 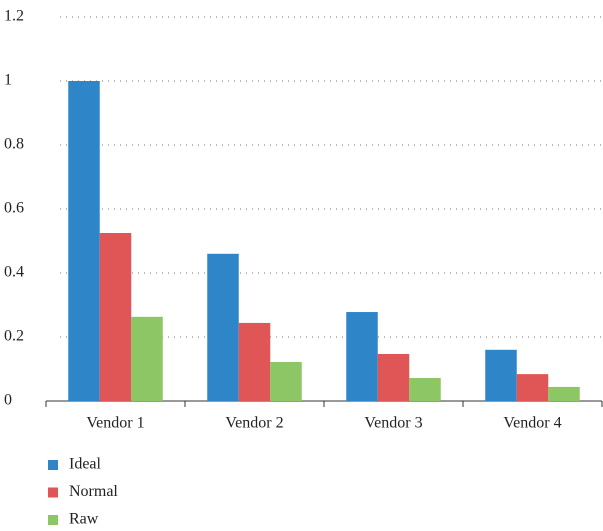 I want to click on x-tick-label: Vendor 3, so click(x=393, y=423).